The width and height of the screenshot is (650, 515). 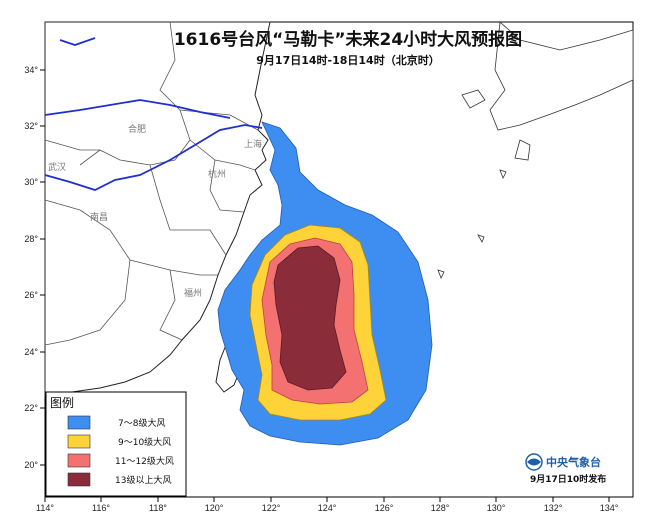 What do you see at coordinates (101, 508) in the screenshot?
I see `lon-tick-label: 116°` at bounding box center [101, 508].